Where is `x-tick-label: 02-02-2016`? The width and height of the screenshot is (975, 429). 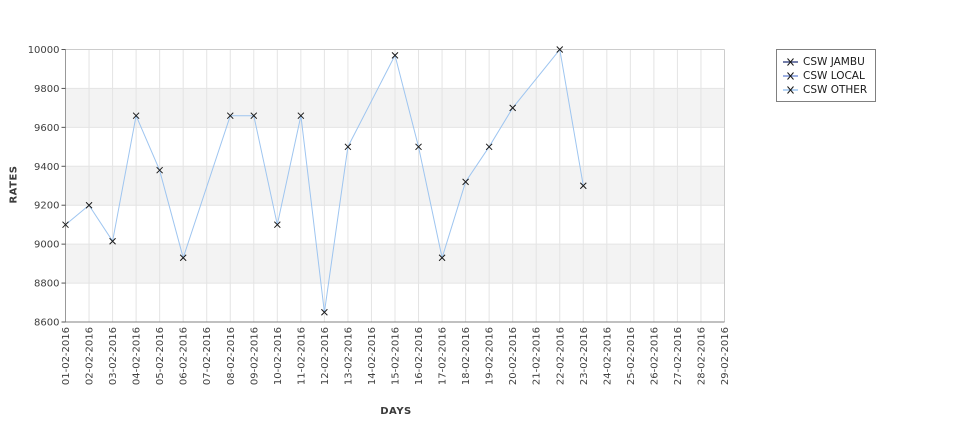 x-tick-label: 02-02-2016 is located at coordinates (90, 356).